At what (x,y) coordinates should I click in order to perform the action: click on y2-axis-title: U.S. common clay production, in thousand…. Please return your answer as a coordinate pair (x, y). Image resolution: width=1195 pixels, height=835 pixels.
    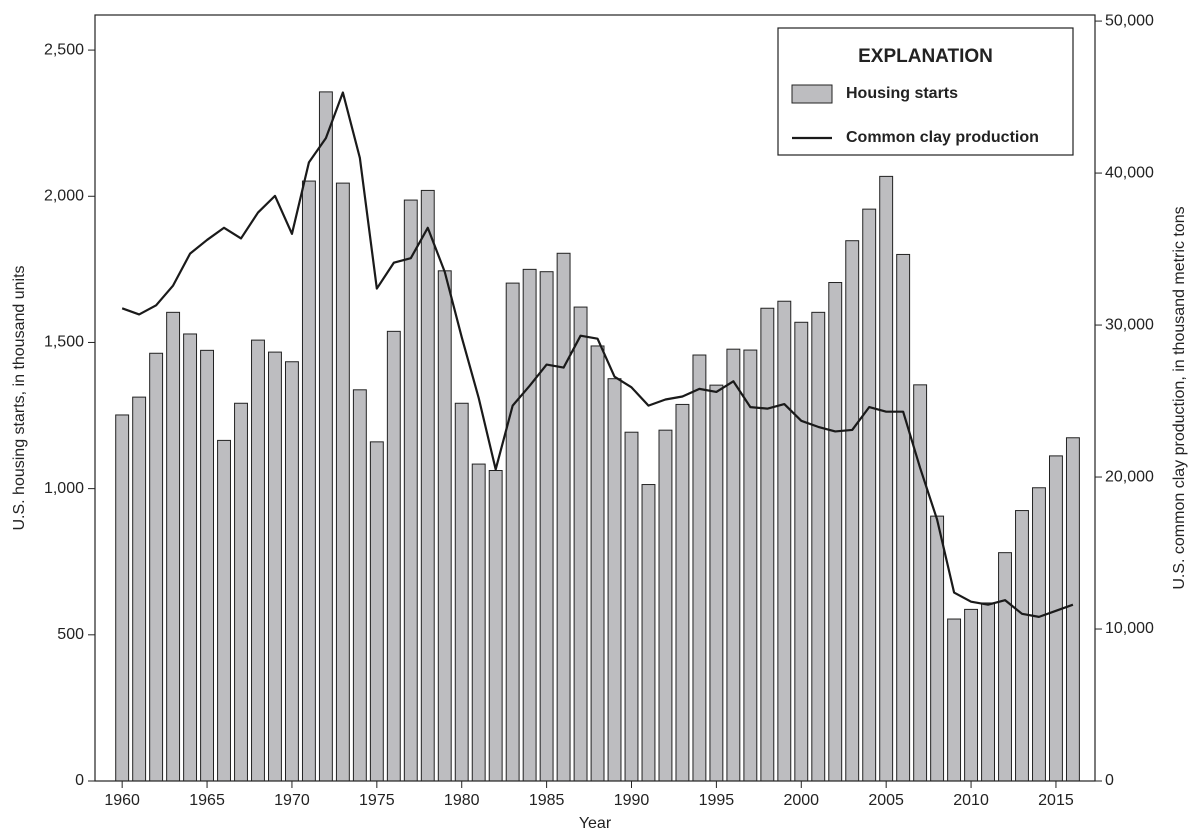
    Looking at the image, I should click on (1179, 397).